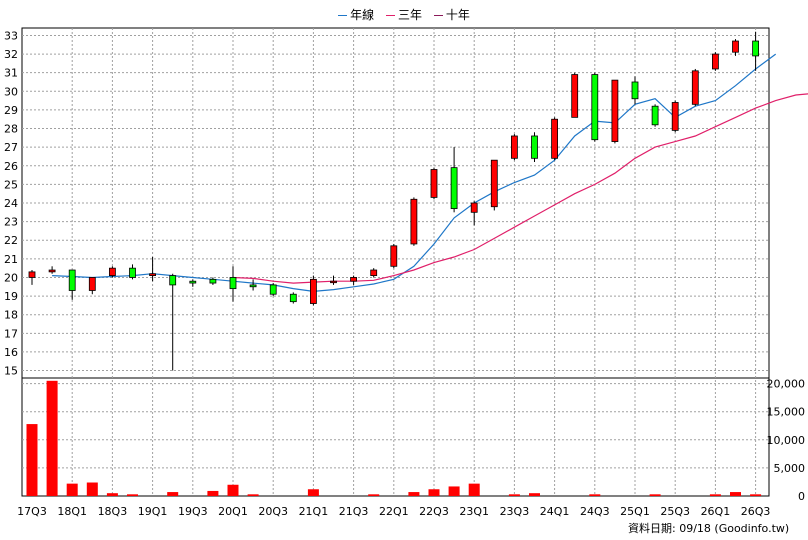 Image resolution: width=808 pixels, height=540 pixels. What do you see at coordinates (11, 91) in the screenshot?
I see `price-tick-label: 30` at bounding box center [11, 91].